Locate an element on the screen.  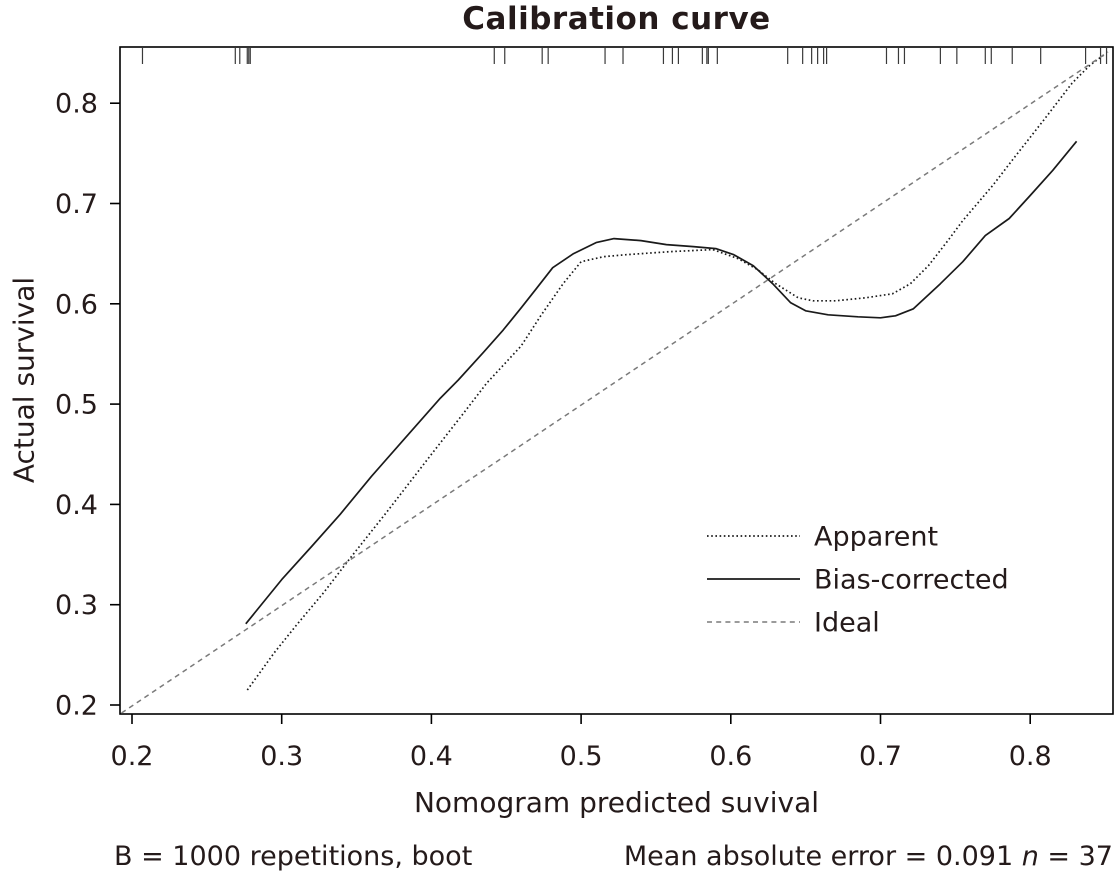
chart-title: Calibration curve is located at coordinates (616, 19).